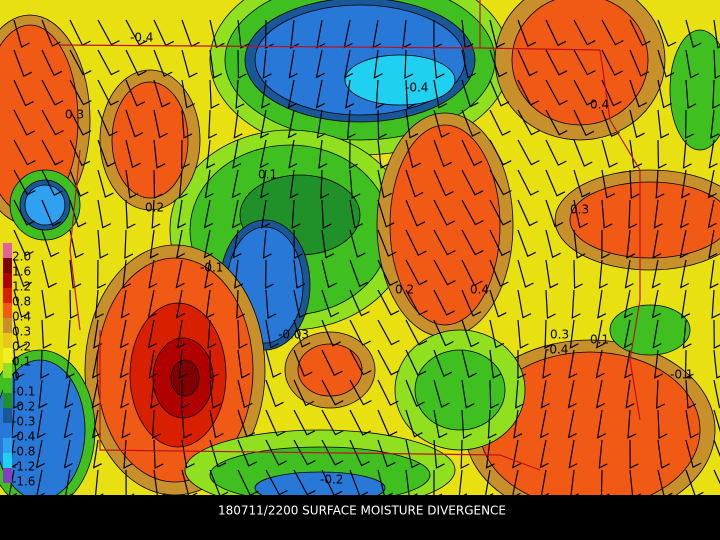  I want to click on legend-label: 0.8, so click(21, 302).